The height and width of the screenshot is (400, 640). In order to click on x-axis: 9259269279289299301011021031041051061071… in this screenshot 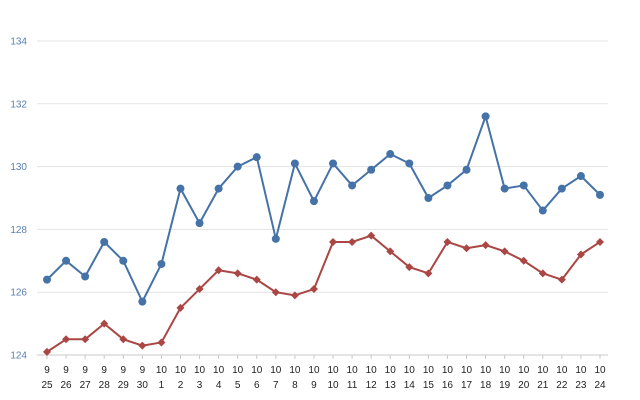, I will do `click(322, 372)`.